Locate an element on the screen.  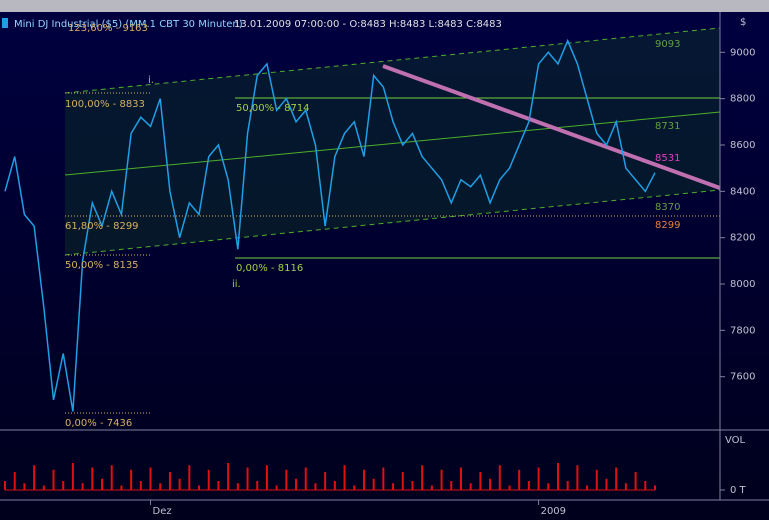
annotation: 100,00% - 8833 is located at coordinates (105, 104).